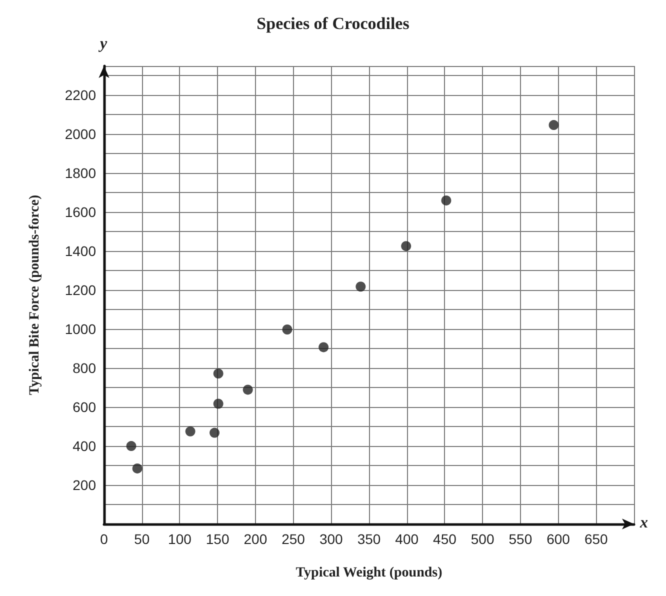  Describe the element at coordinates (180, 539) in the screenshot. I see `x-tick-label: 100` at that location.